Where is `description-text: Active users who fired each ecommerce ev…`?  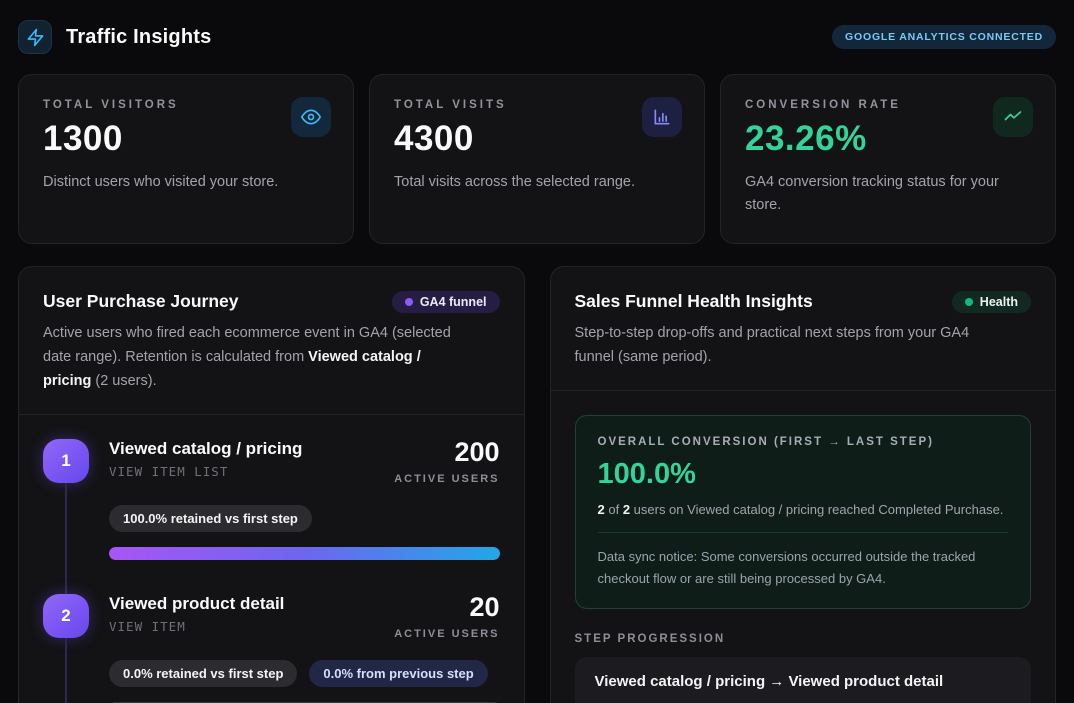
description-text: Active users who fired each ecommerce ev… is located at coordinates (247, 345).